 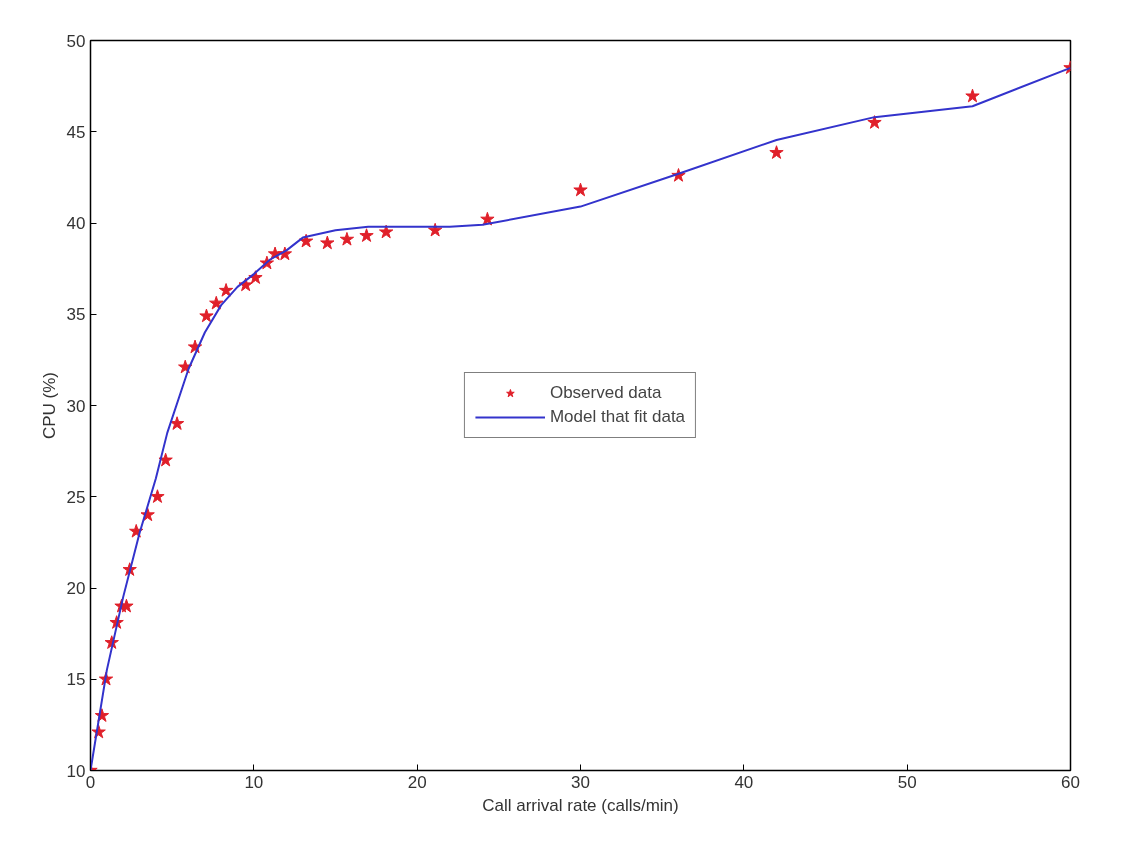 I want to click on y-tick-label: 50, so click(x=76, y=41).